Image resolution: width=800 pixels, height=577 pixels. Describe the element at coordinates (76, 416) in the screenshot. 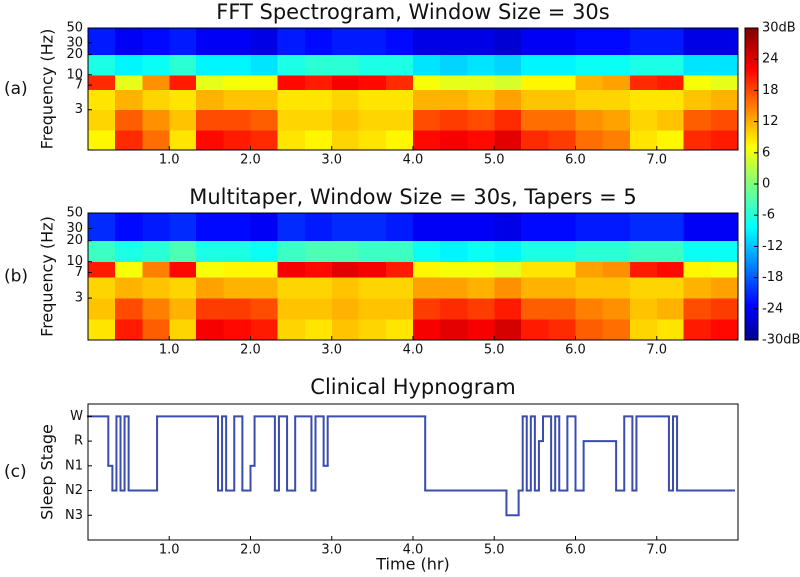

I see `y-tick-label: W` at that location.